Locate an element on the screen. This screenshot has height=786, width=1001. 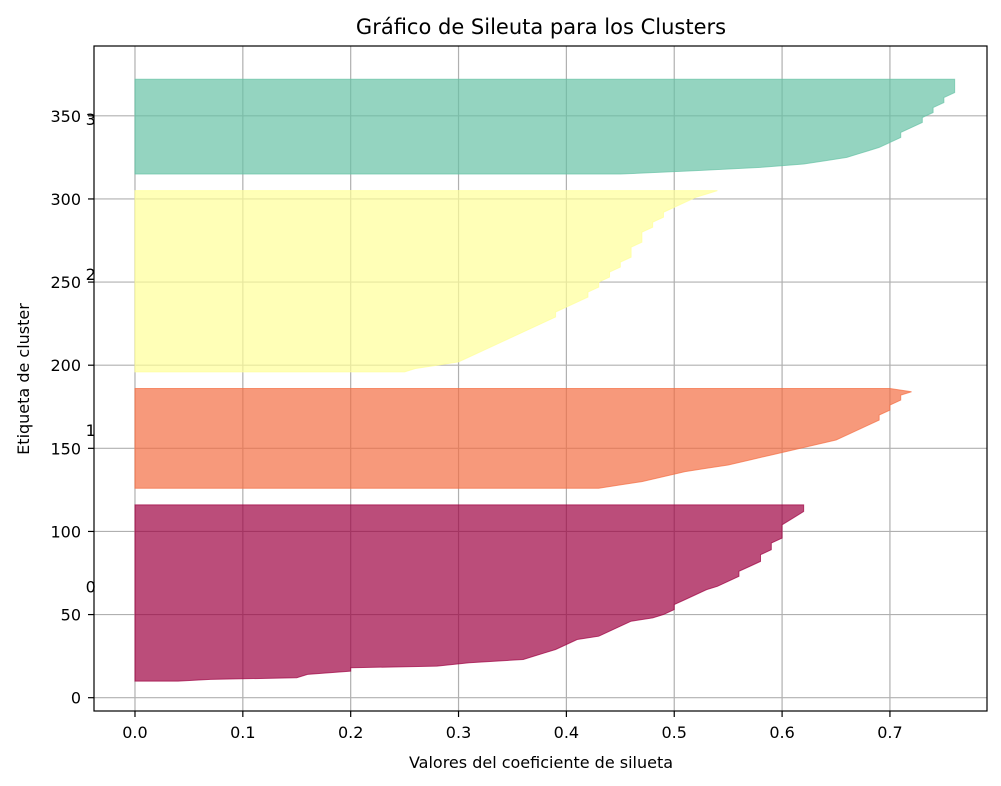
cluster-labels: 0 1 2 3 is located at coordinates (91, 353).